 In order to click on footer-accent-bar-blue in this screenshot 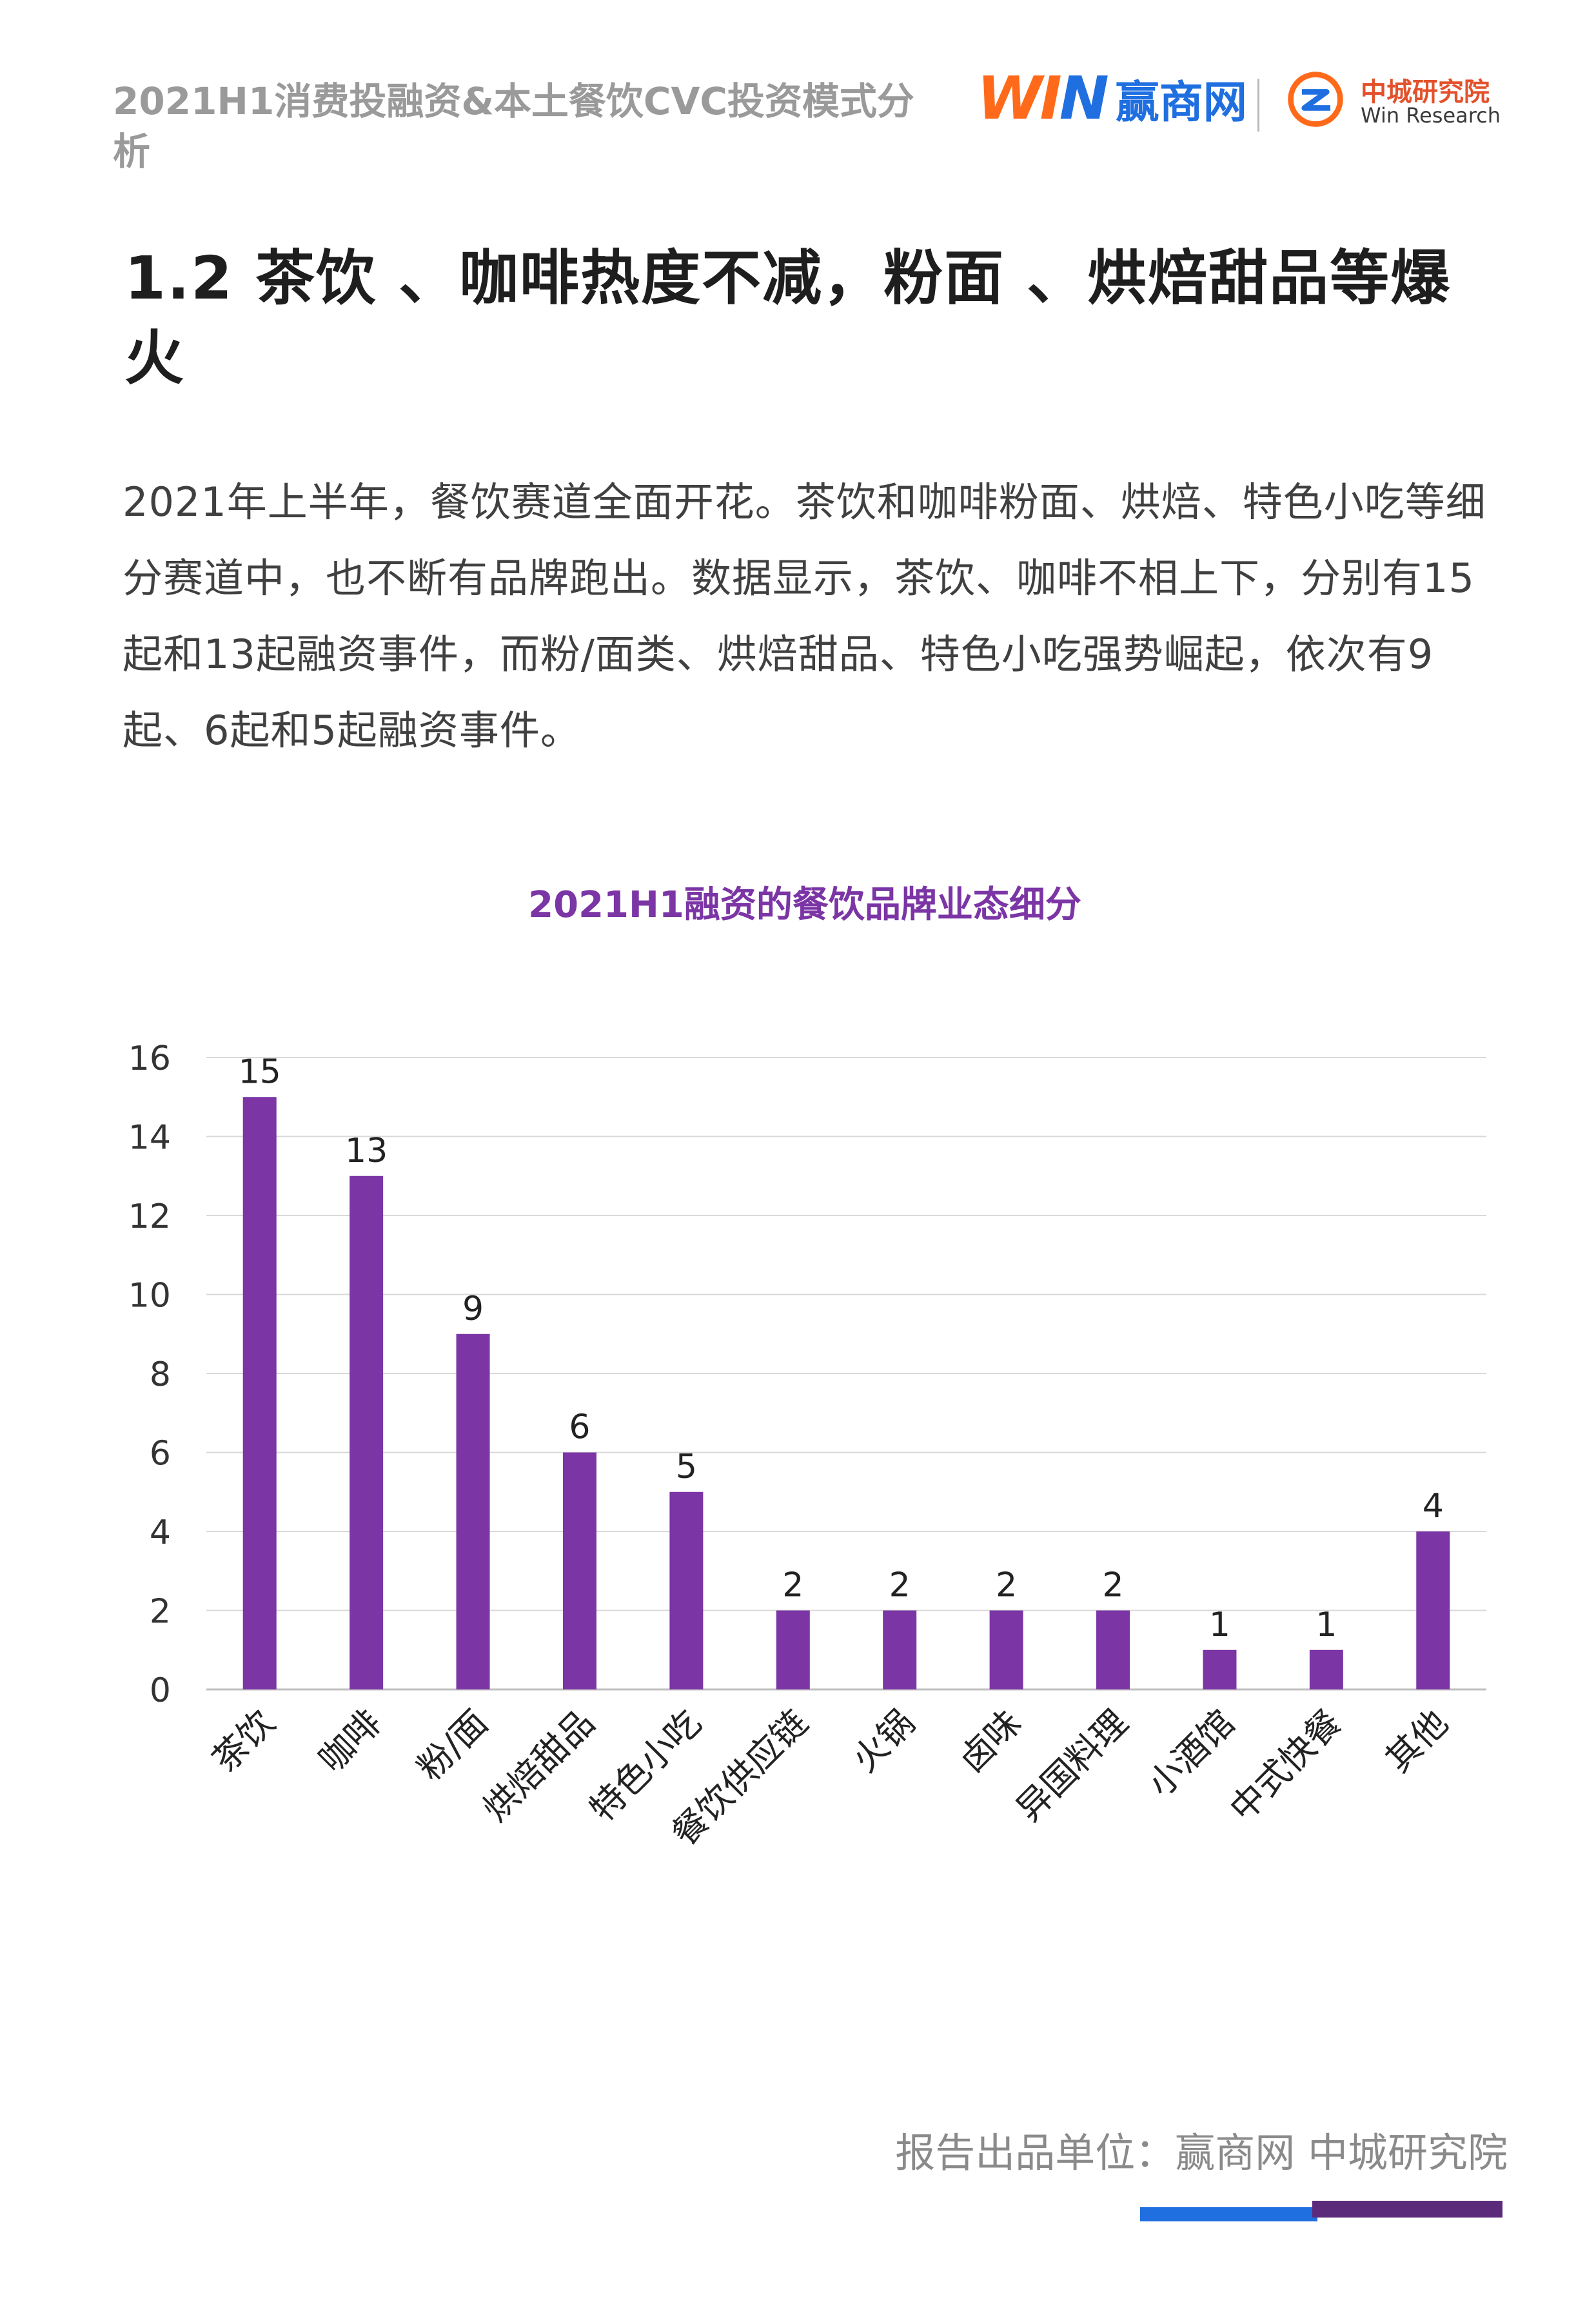, I will do `click(1228, 2214)`.